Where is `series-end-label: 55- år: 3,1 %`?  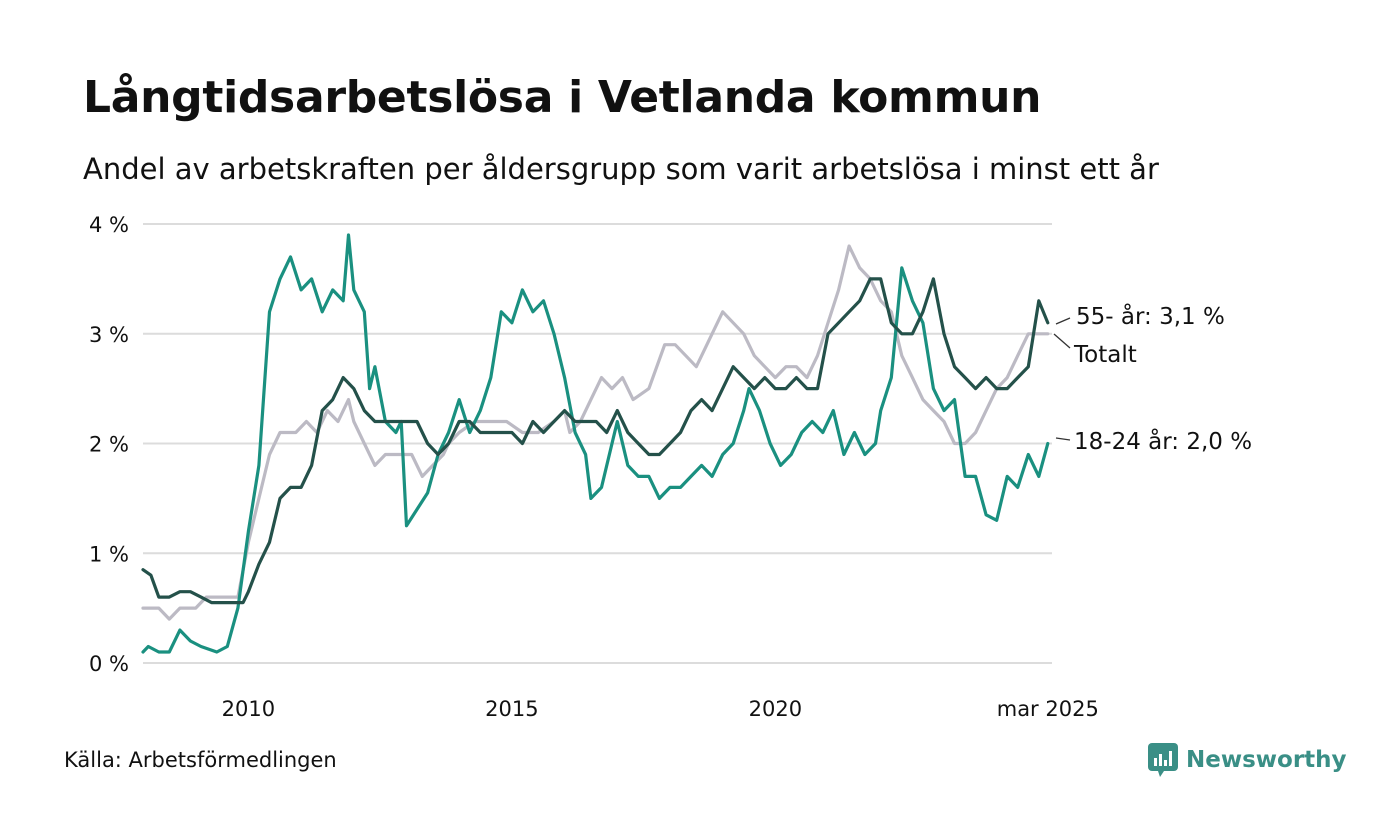 series-end-label: 55- år: 3,1 % is located at coordinates (1150, 316).